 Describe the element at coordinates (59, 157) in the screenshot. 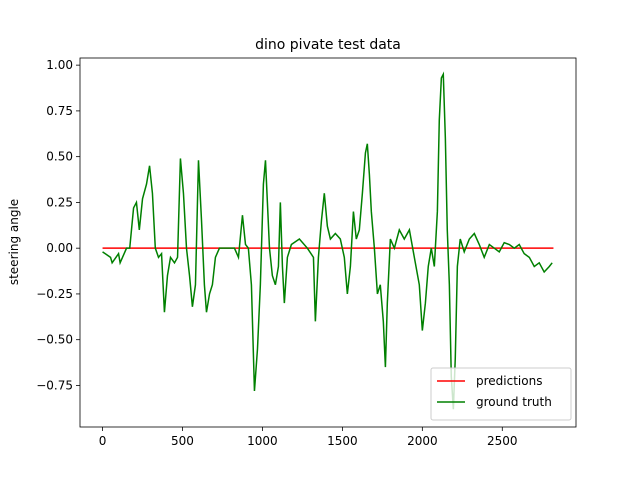

I see `y-tick-label: 0.50` at that location.